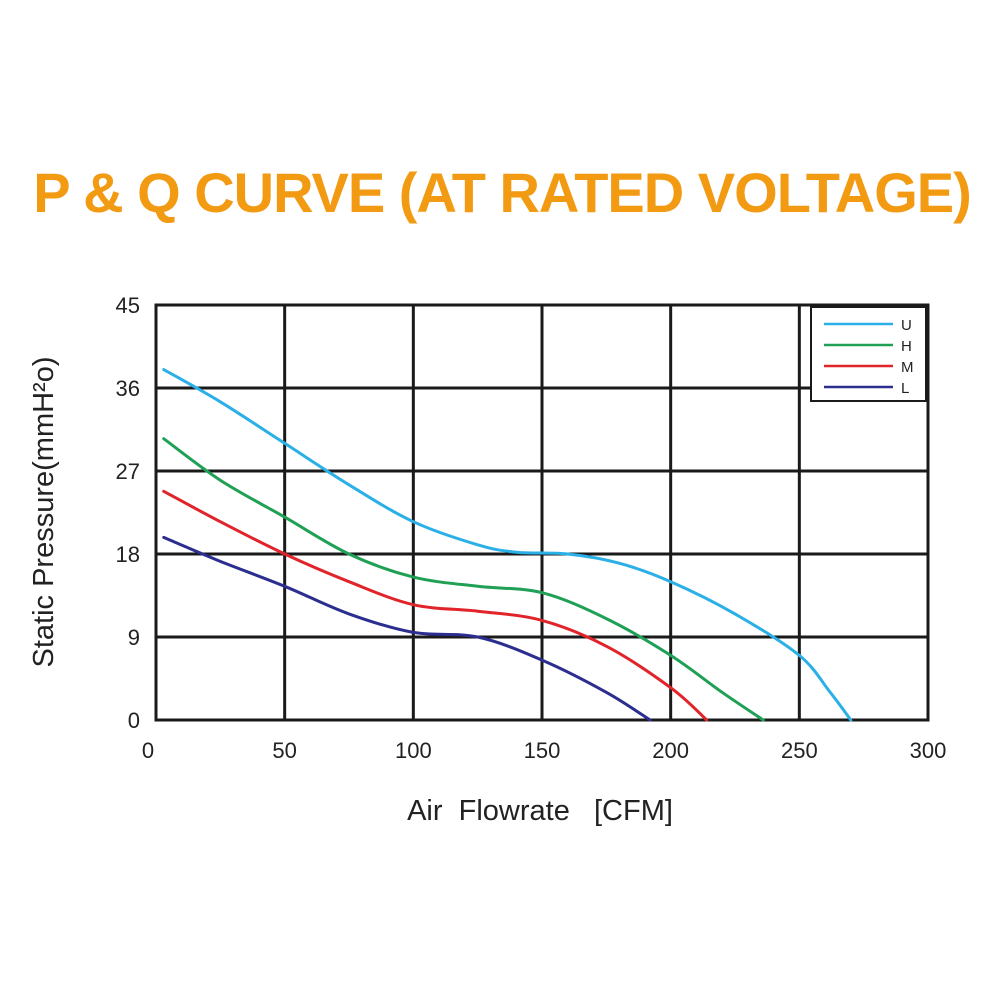  I want to click on y-tick-label: 9, so click(134, 637).